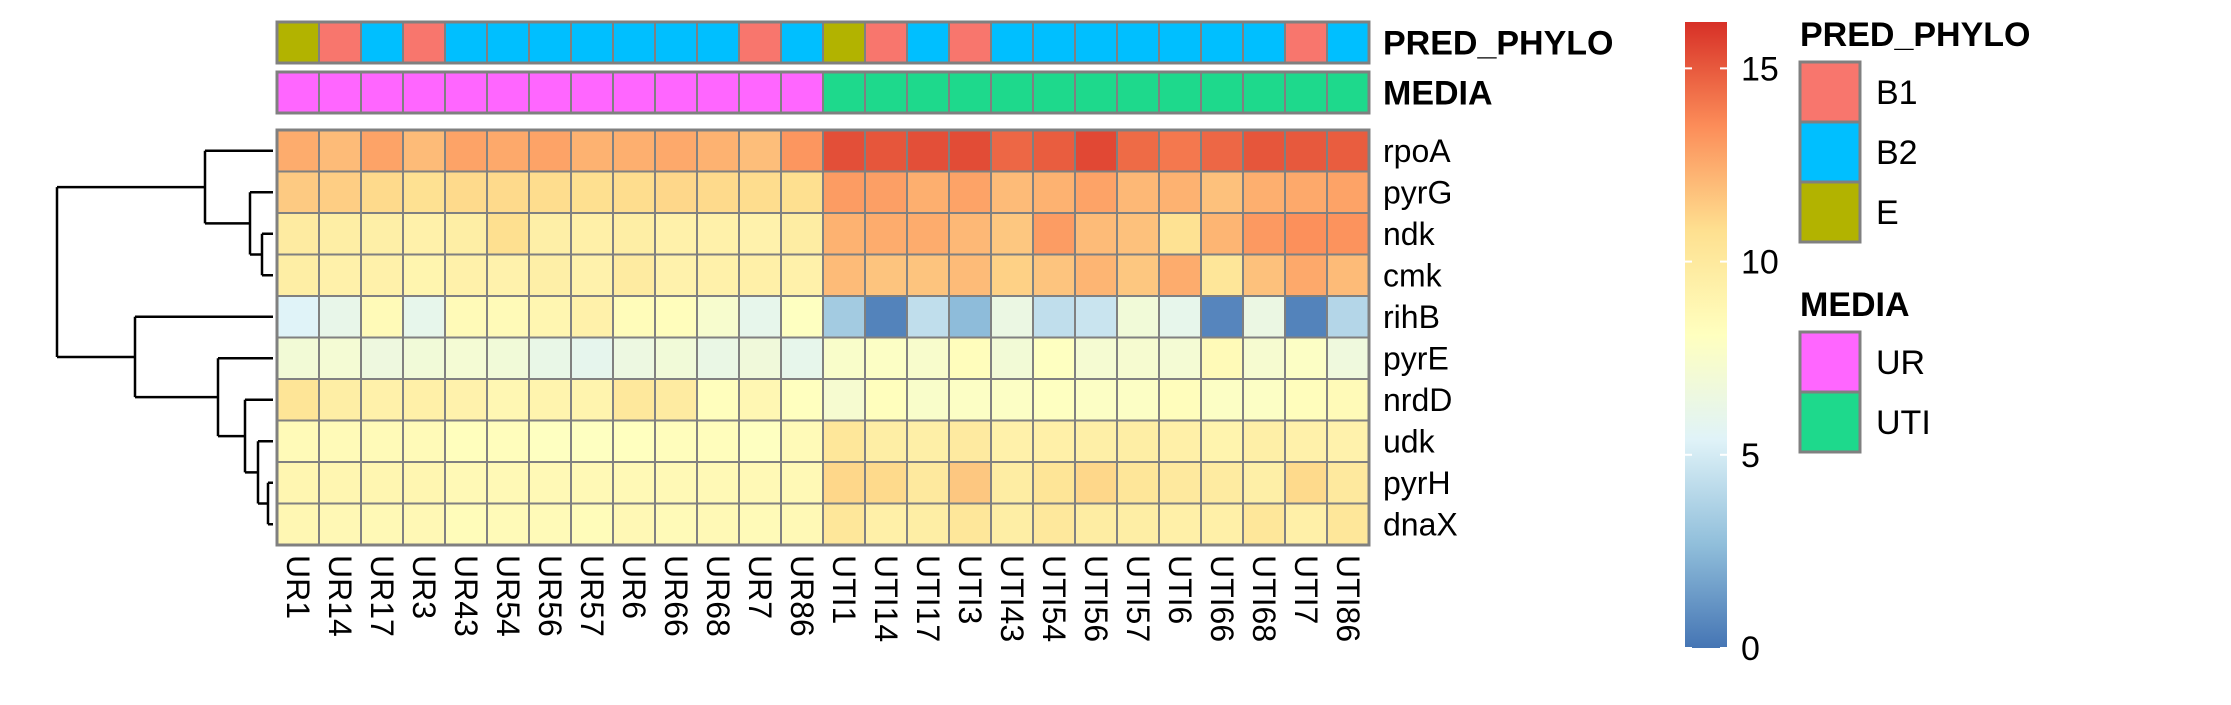 The height and width of the screenshot is (705, 2231). I want to click on column-label: UTI14, so click(886, 598).